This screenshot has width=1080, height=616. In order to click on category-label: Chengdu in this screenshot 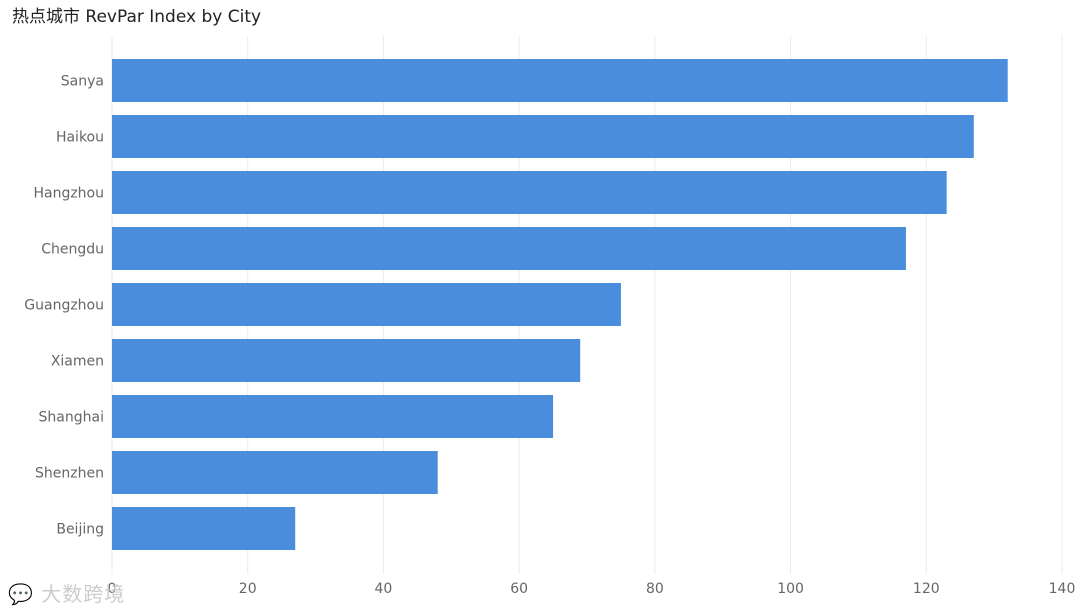, I will do `click(72, 250)`.